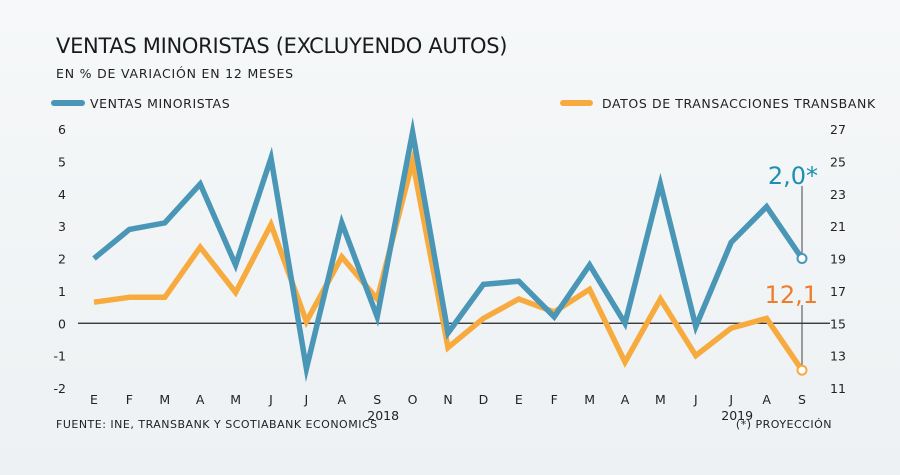 The height and width of the screenshot is (475, 900). I want to click on left-tick-label: -1, so click(60, 356).